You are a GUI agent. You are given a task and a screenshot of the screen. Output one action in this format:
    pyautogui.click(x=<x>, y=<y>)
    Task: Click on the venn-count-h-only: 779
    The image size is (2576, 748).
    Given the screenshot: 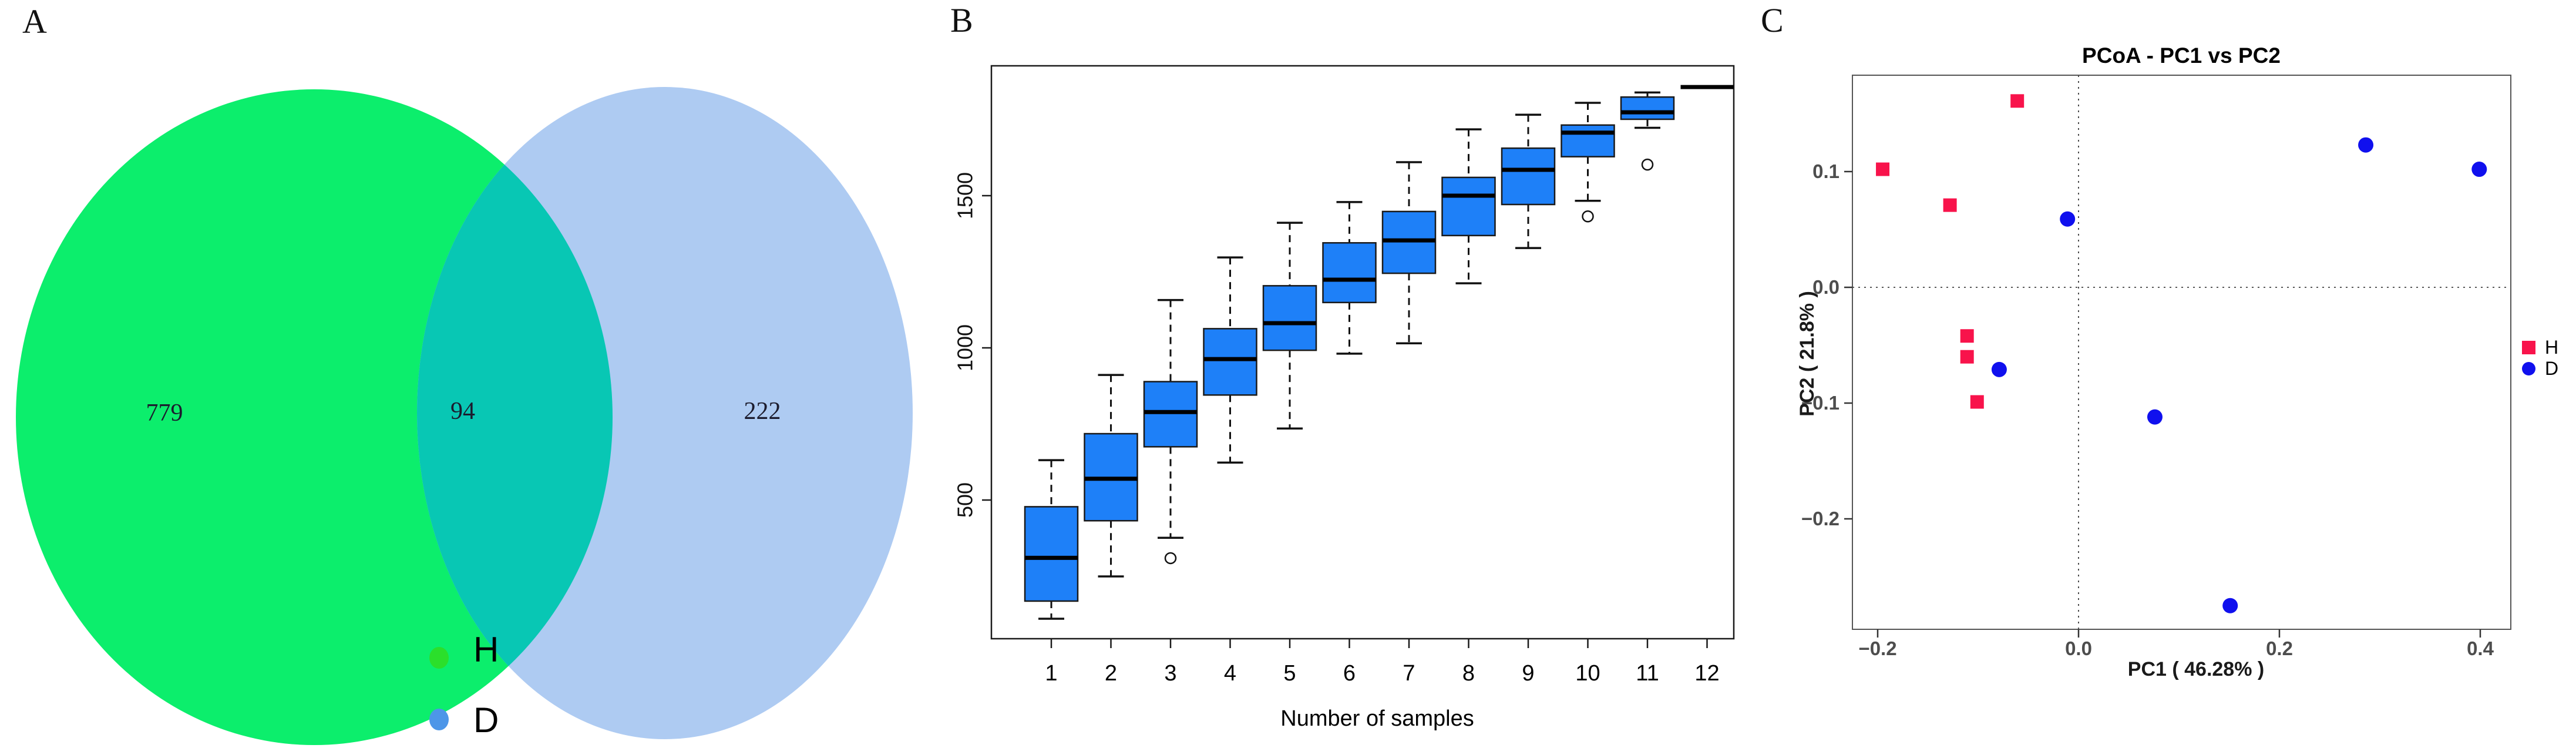 What is the action you would take?
    pyautogui.click(x=164, y=413)
    